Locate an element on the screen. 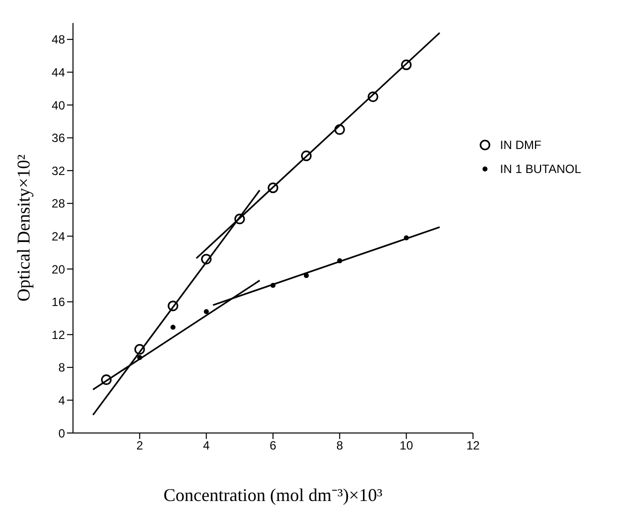 The width and height of the screenshot is (617, 526). x-tick-label: 4 is located at coordinates (206, 445).